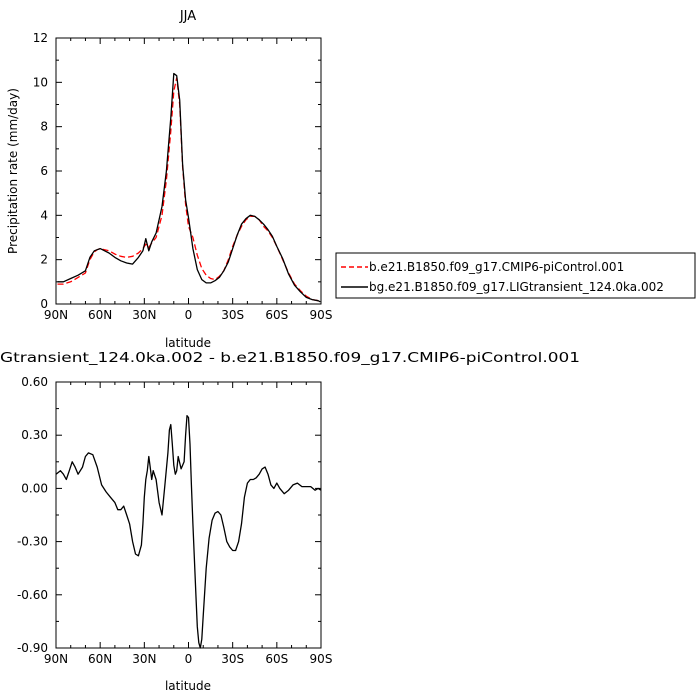 The height and width of the screenshot is (700, 700). Describe the element at coordinates (188, 686) in the screenshot. I see `bottom-x-axis-label: latitude` at that location.